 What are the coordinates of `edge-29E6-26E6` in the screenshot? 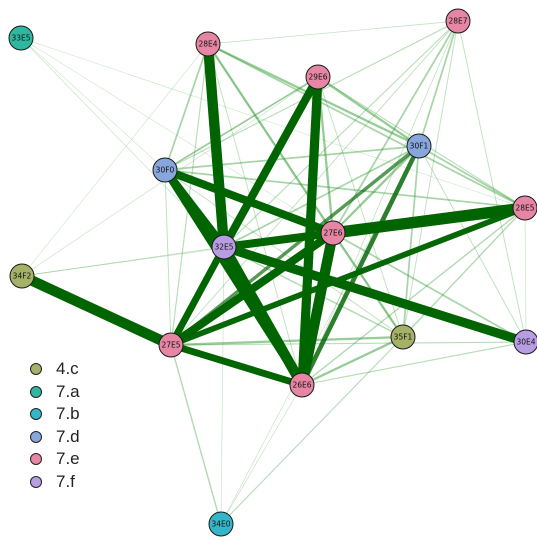 It's located at (310, 231).